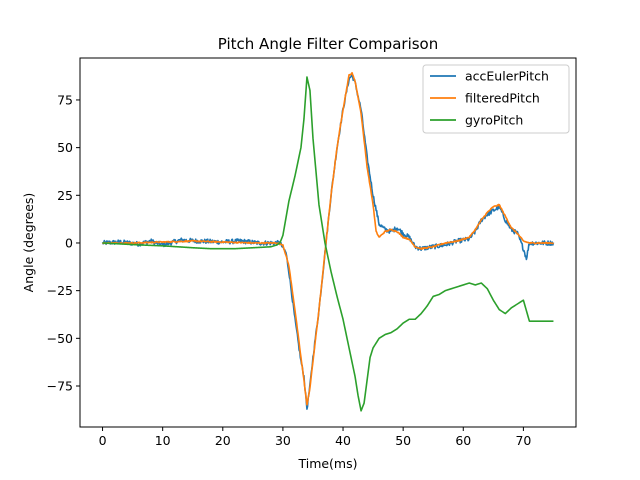 Image resolution: width=640 pixels, height=480 pixels. I want to click on y-axis-ticks: −75 −50 −25 0 25 50 75, so click(63, 243).